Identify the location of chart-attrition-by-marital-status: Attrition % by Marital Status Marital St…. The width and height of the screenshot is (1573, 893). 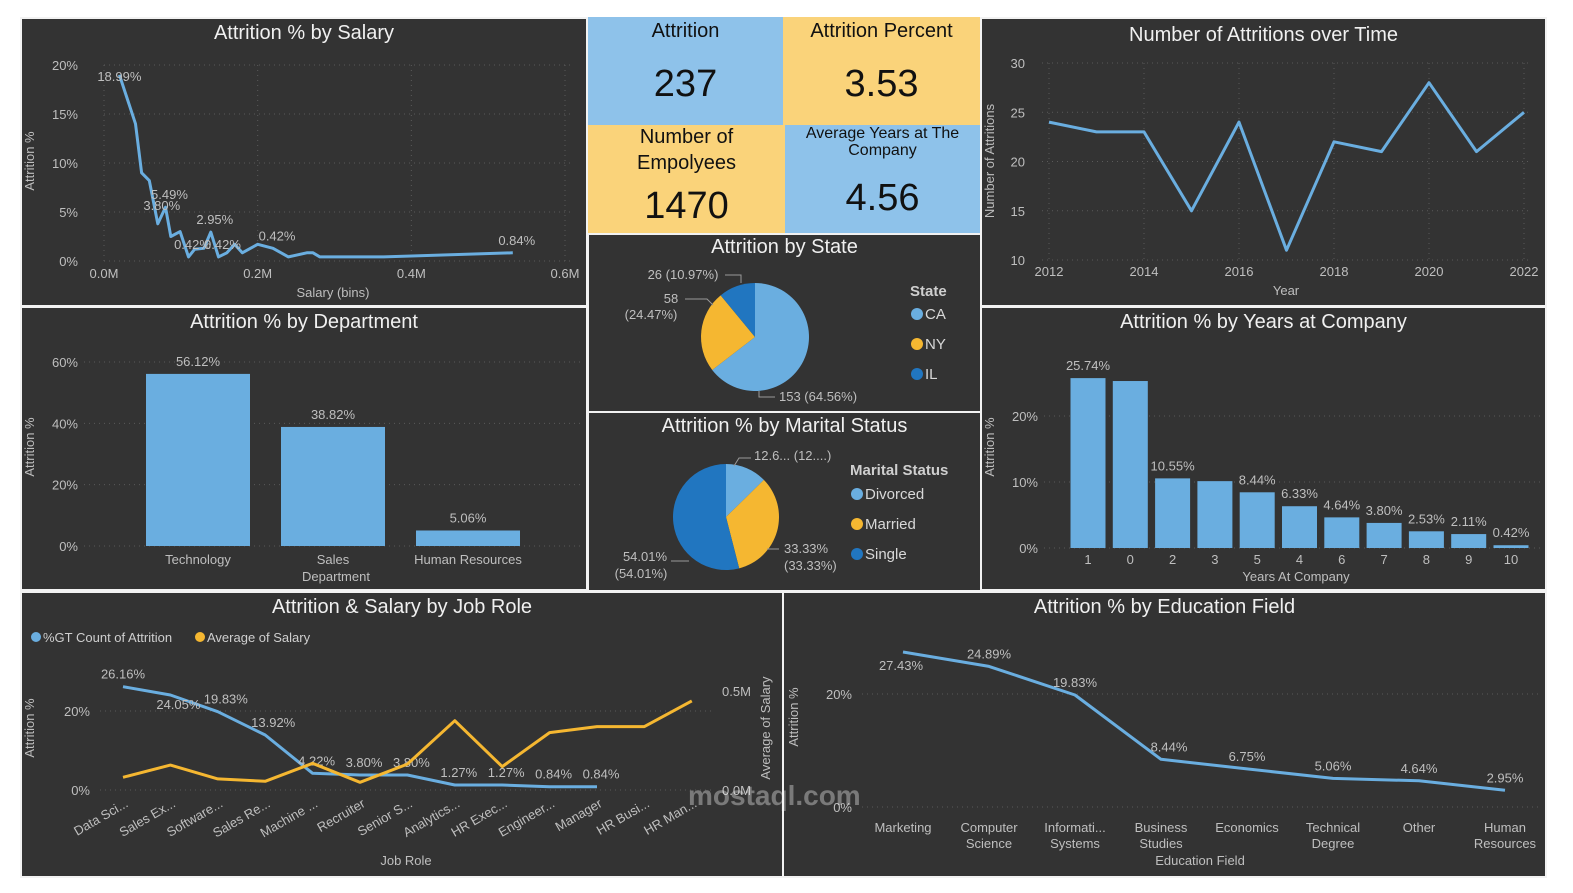
(784, 501).